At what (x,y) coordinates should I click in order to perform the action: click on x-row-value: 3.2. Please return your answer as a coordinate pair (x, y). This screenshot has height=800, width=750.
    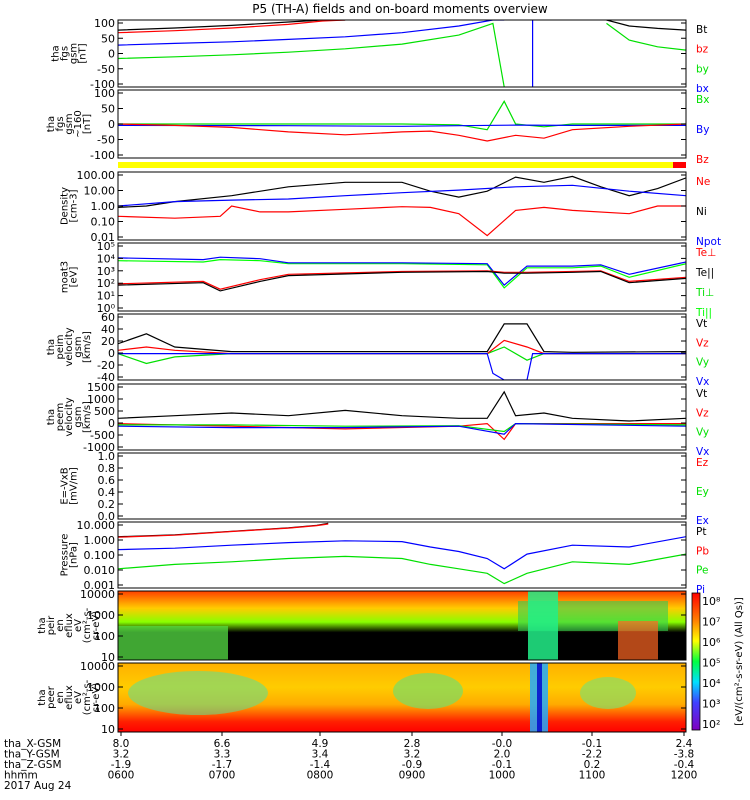
    Looking at the image, I should click on (412, 755).